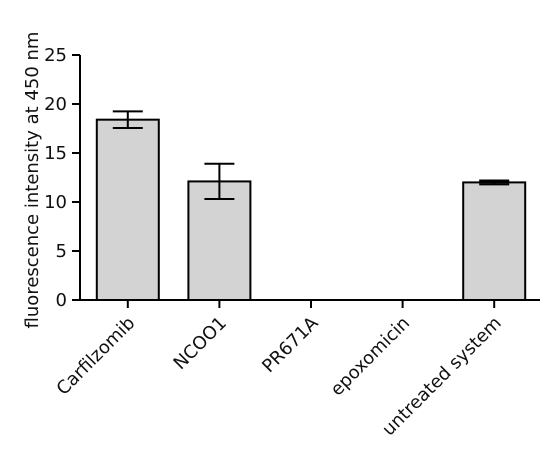 This screenshot has height=462, width=550. I want to click on y-tick-label: 25, so click(55, 55).